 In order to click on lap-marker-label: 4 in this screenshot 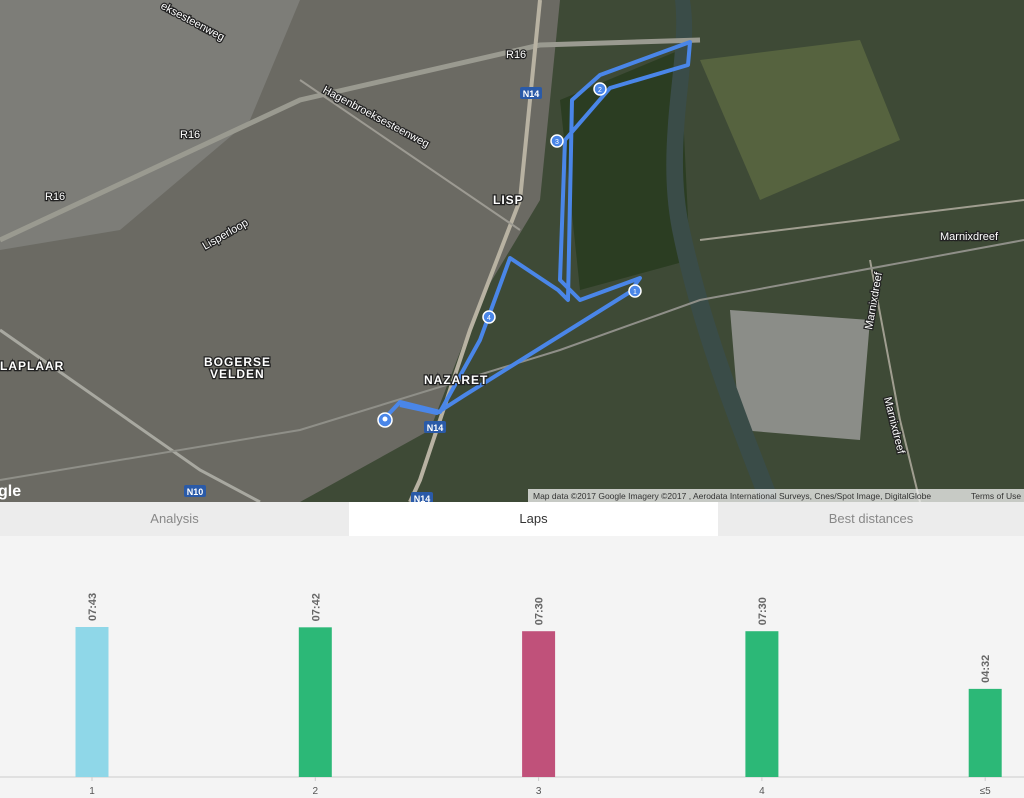, I will do `click(489, 318)`.